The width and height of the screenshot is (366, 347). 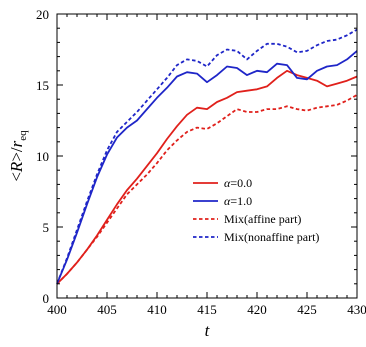 I want to click on legend-label: Mix(nonaffine part), so click(x=271, y=237).